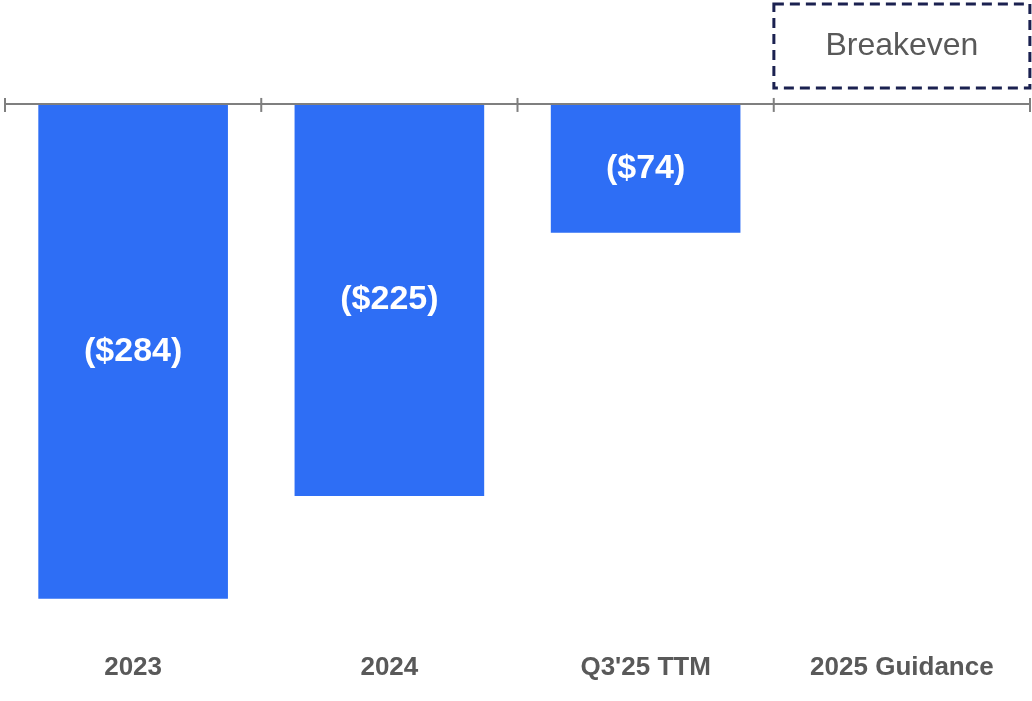  What do you see at coordinates (645, 665) in the screenshot?
I see `x-tick-label: Q3'25 TTM` at bounding box center [645, 665].